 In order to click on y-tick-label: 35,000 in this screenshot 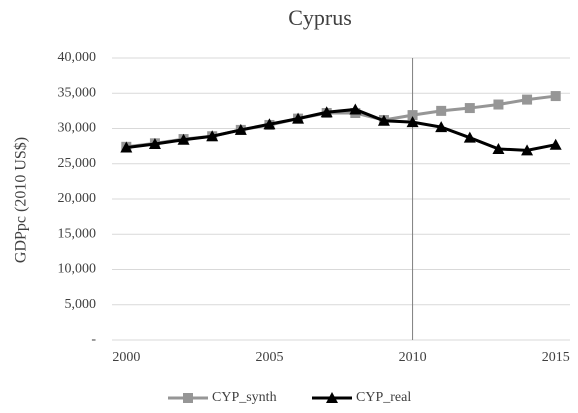, I will do `click(77, 92)`.